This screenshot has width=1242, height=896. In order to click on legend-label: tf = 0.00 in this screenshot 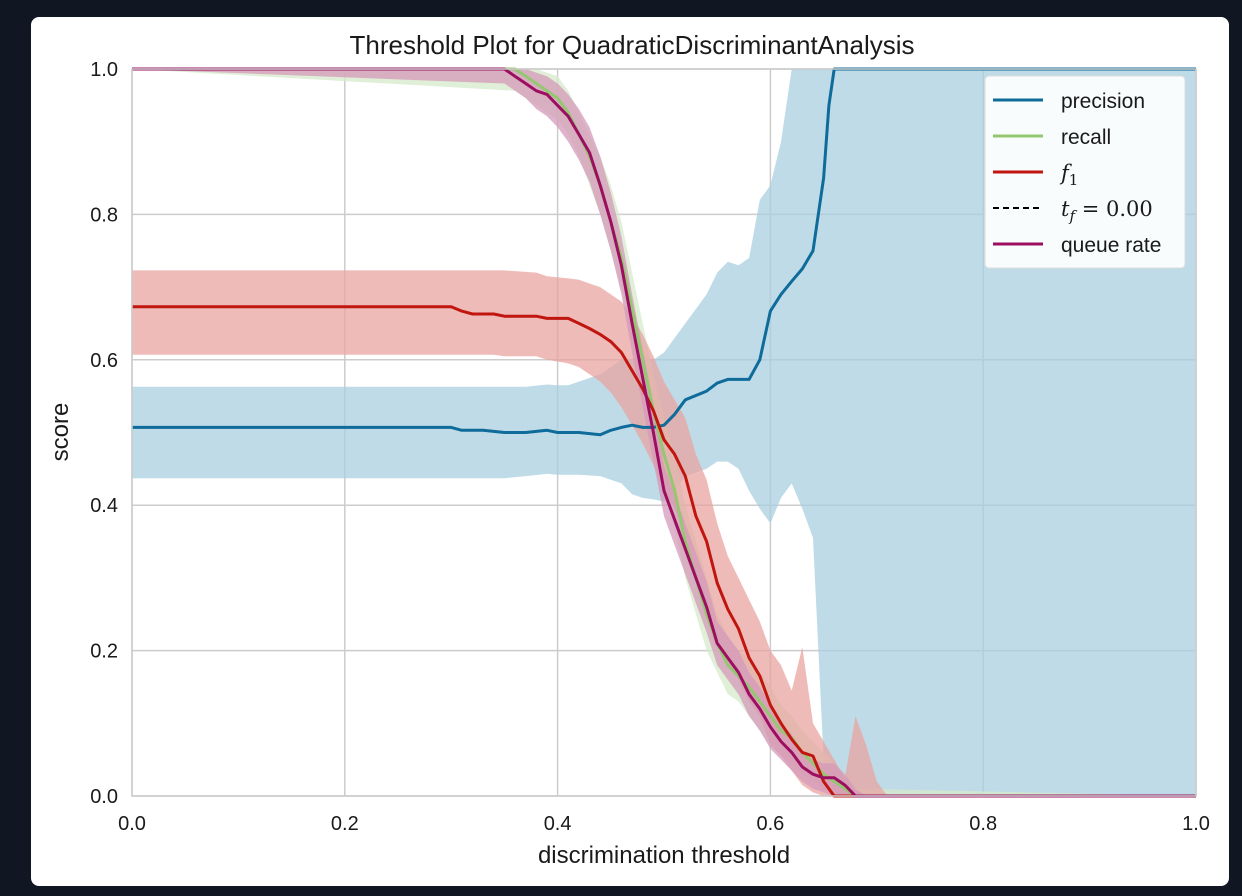, I will do `click(1107, 211)`.